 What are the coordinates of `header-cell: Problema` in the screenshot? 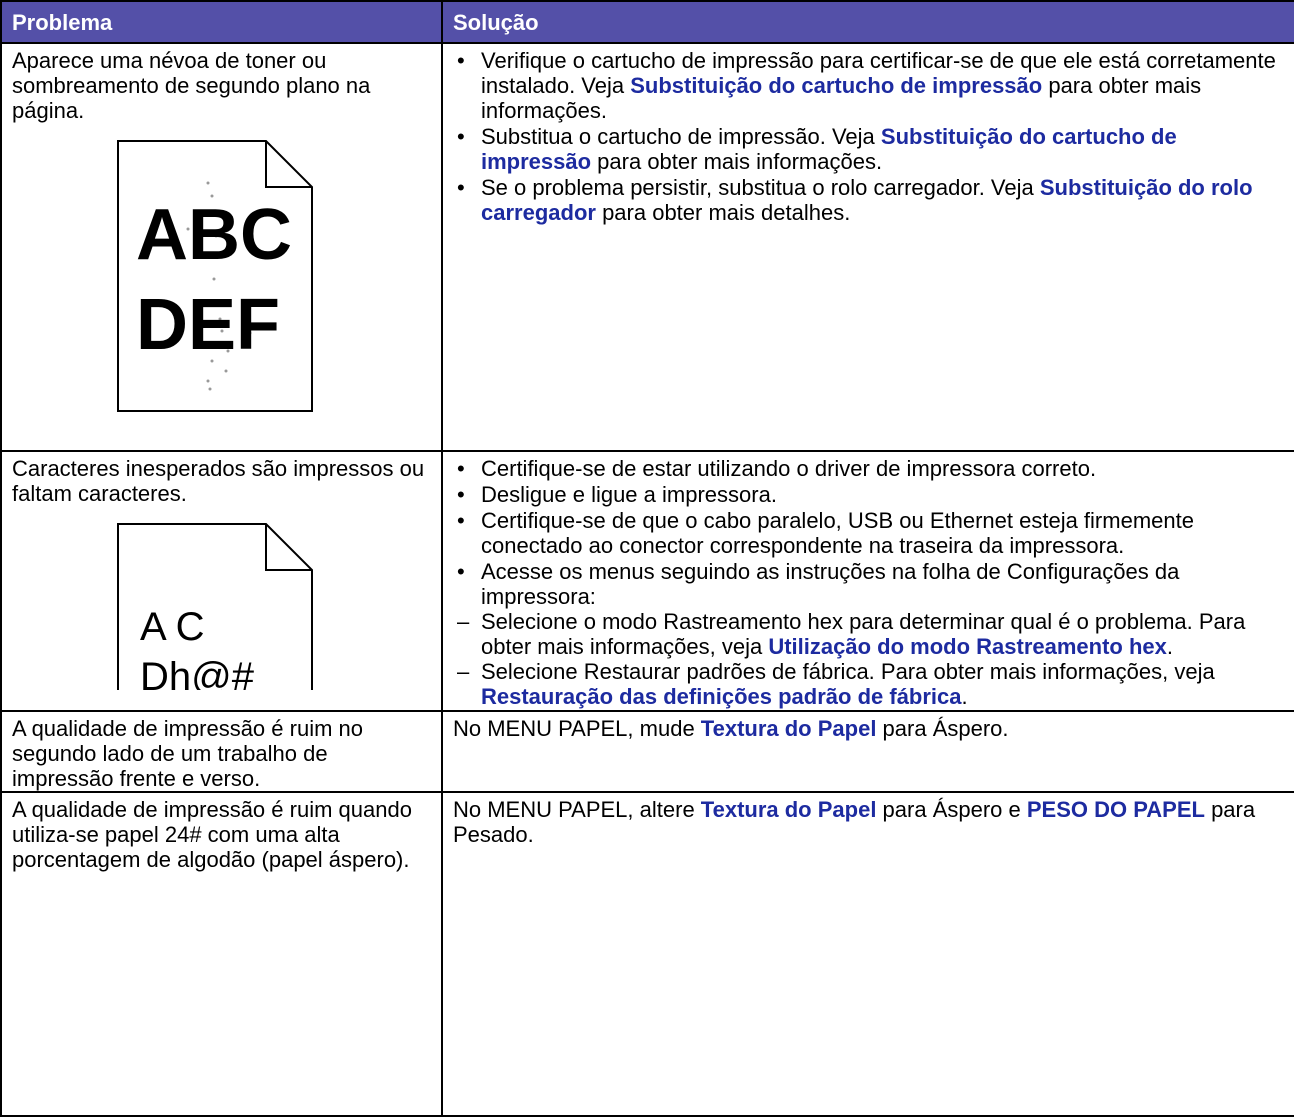 It's located at (221, 22).